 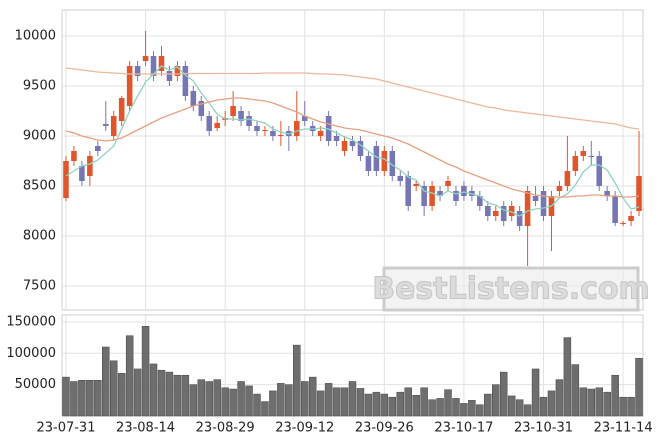 What do you see at coordinates (35, 36) in the screenshot?
I see `y-tick-label: 10000` at bounding box center [35, 36].